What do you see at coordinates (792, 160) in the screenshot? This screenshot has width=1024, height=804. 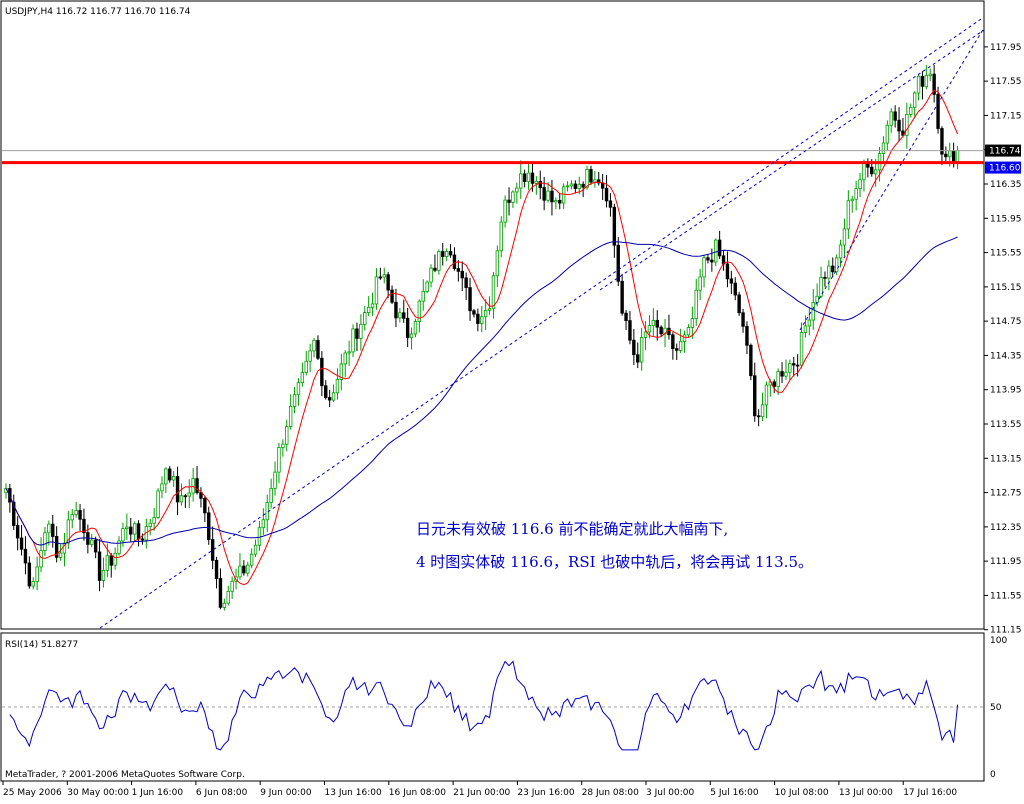 I see `trend-line-upper` at bounding box center [792, 160].